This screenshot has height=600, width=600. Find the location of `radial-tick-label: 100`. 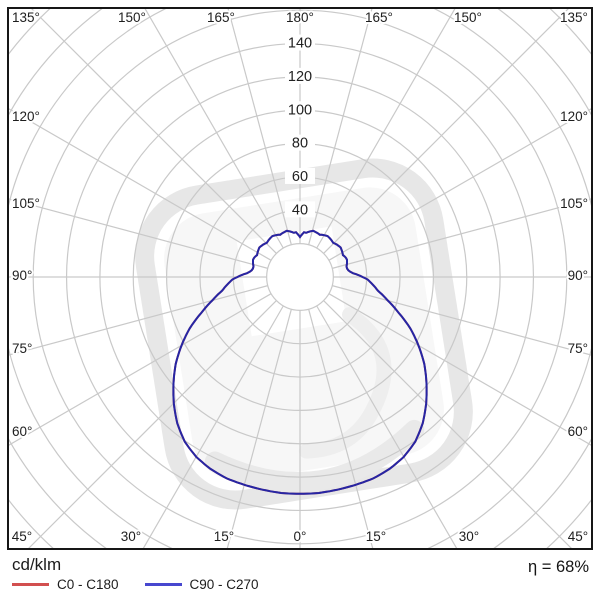

radial-tick-label: 100 is located at coordinates (300, 110).